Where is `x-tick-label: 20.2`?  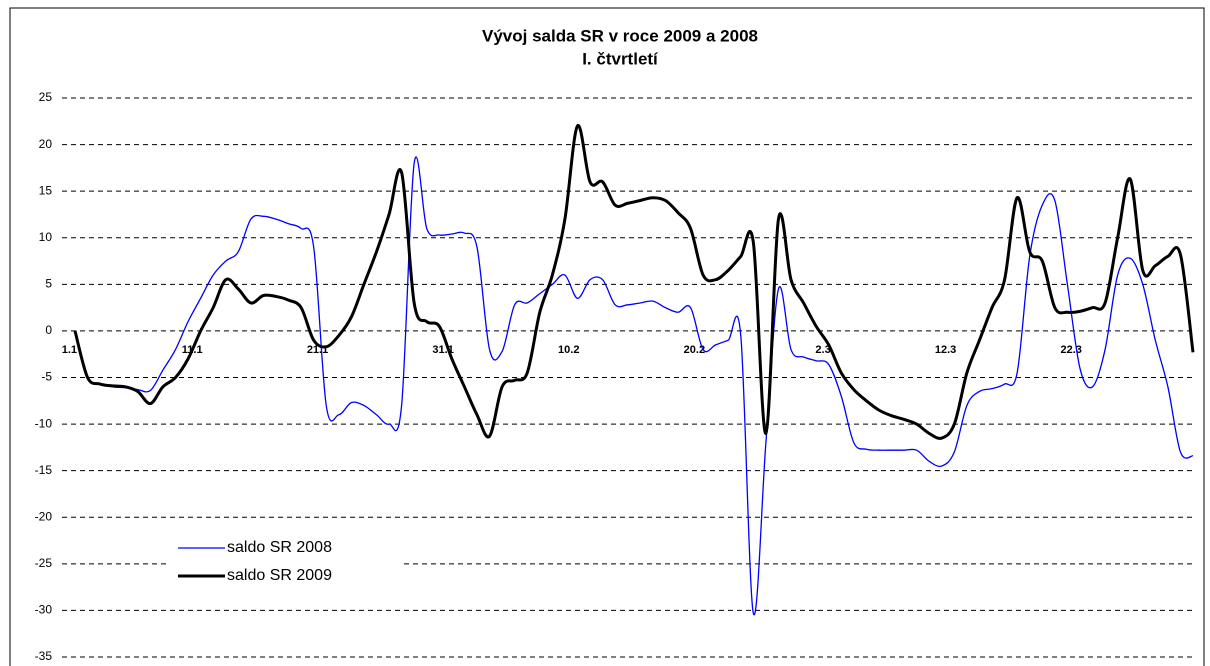
x-tick-label: 20.2 is located at coordinates (694, 350).